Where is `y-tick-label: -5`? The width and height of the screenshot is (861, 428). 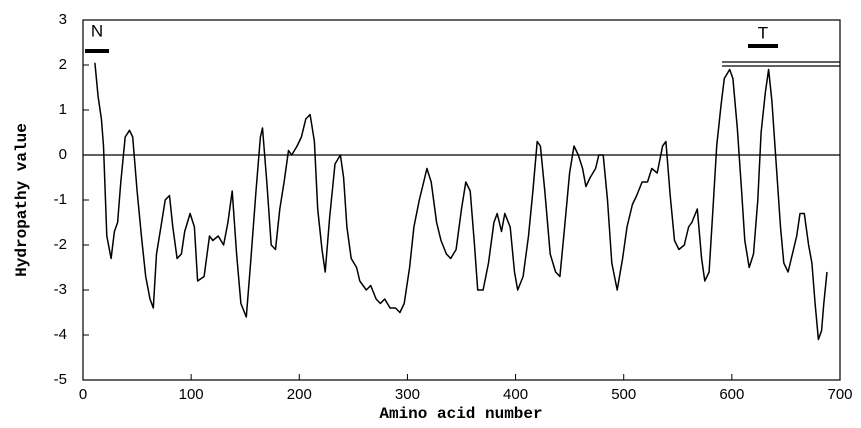
y-tick-label: -5 is located at coordinates (60, 379).